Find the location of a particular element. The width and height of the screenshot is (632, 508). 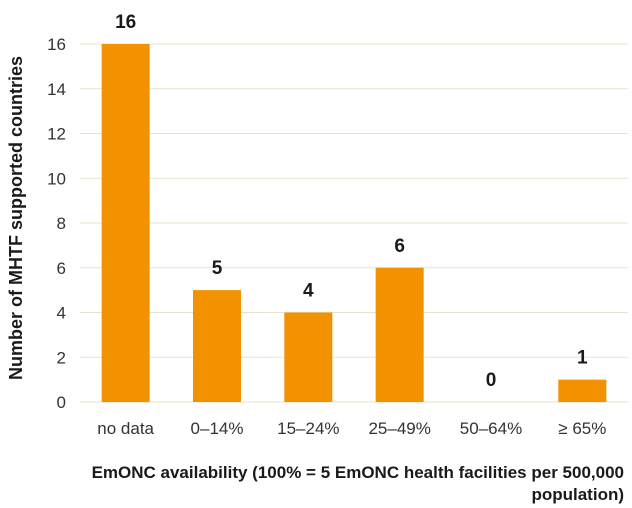

y-tick-label: 14 is located at coordinates (56, 89).